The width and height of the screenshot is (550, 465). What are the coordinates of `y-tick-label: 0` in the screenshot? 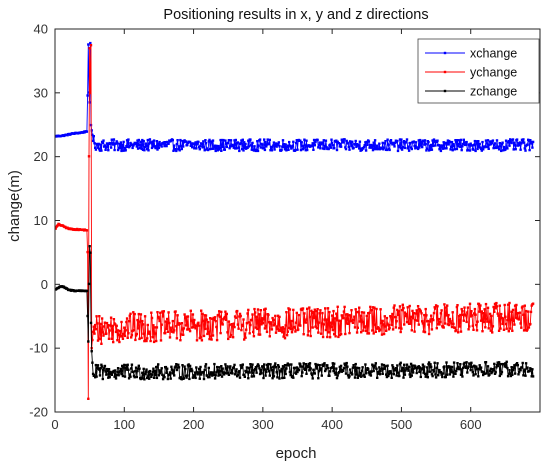 It's located at (44, 284).